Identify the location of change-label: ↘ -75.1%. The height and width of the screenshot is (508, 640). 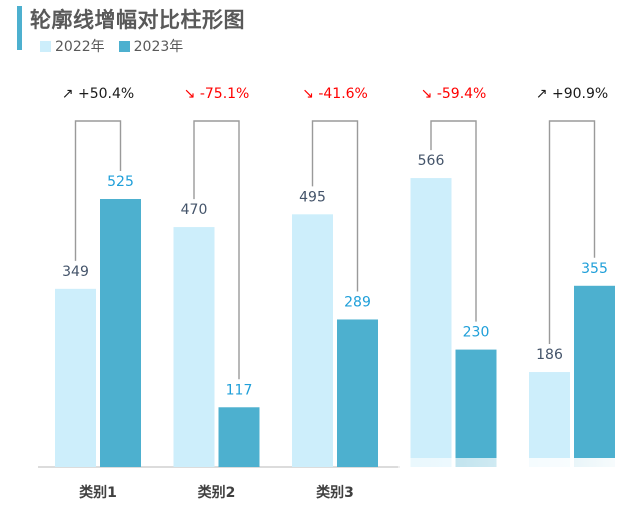
(217, 94).